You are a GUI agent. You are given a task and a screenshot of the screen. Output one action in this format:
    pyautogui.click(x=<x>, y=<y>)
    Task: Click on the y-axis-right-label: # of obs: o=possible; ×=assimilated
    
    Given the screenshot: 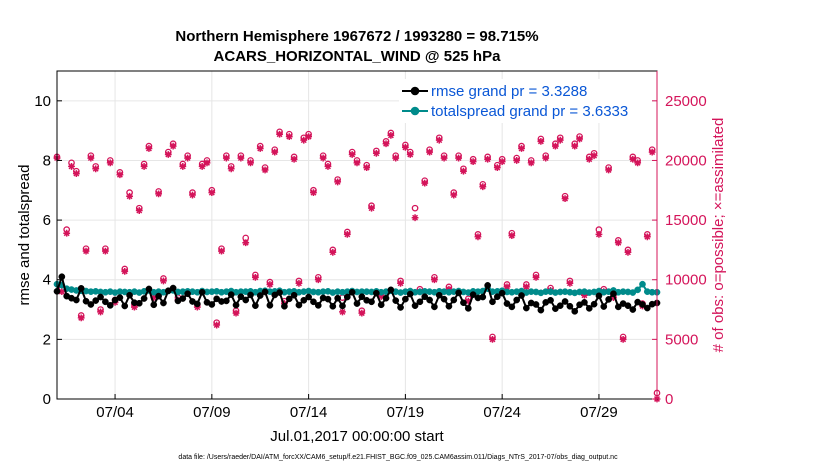 What is the action you would take?
    pyautogui.click(x=718, y=235)
    